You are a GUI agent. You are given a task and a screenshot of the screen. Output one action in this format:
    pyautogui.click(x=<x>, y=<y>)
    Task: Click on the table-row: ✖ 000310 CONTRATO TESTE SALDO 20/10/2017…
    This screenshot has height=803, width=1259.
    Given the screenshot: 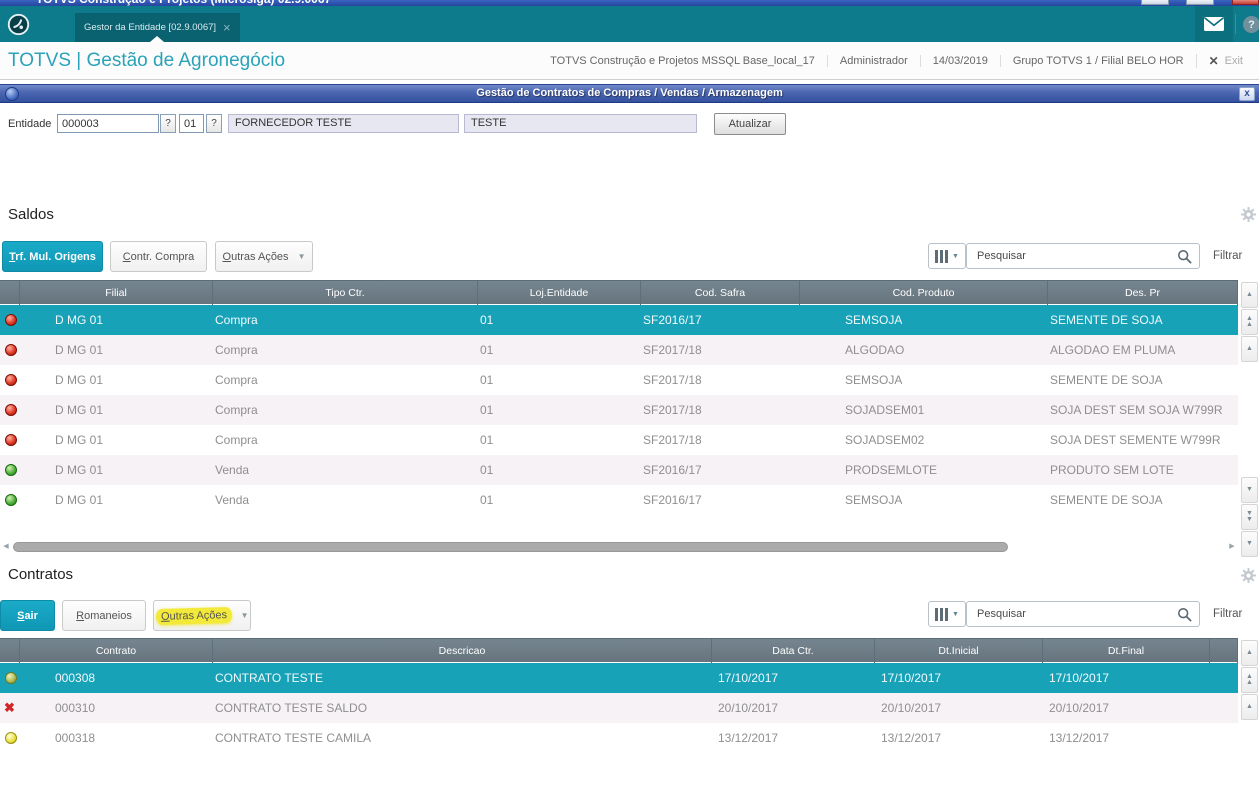 What is the action you would take?
    pyautogui.click(x=619, y=708)
    